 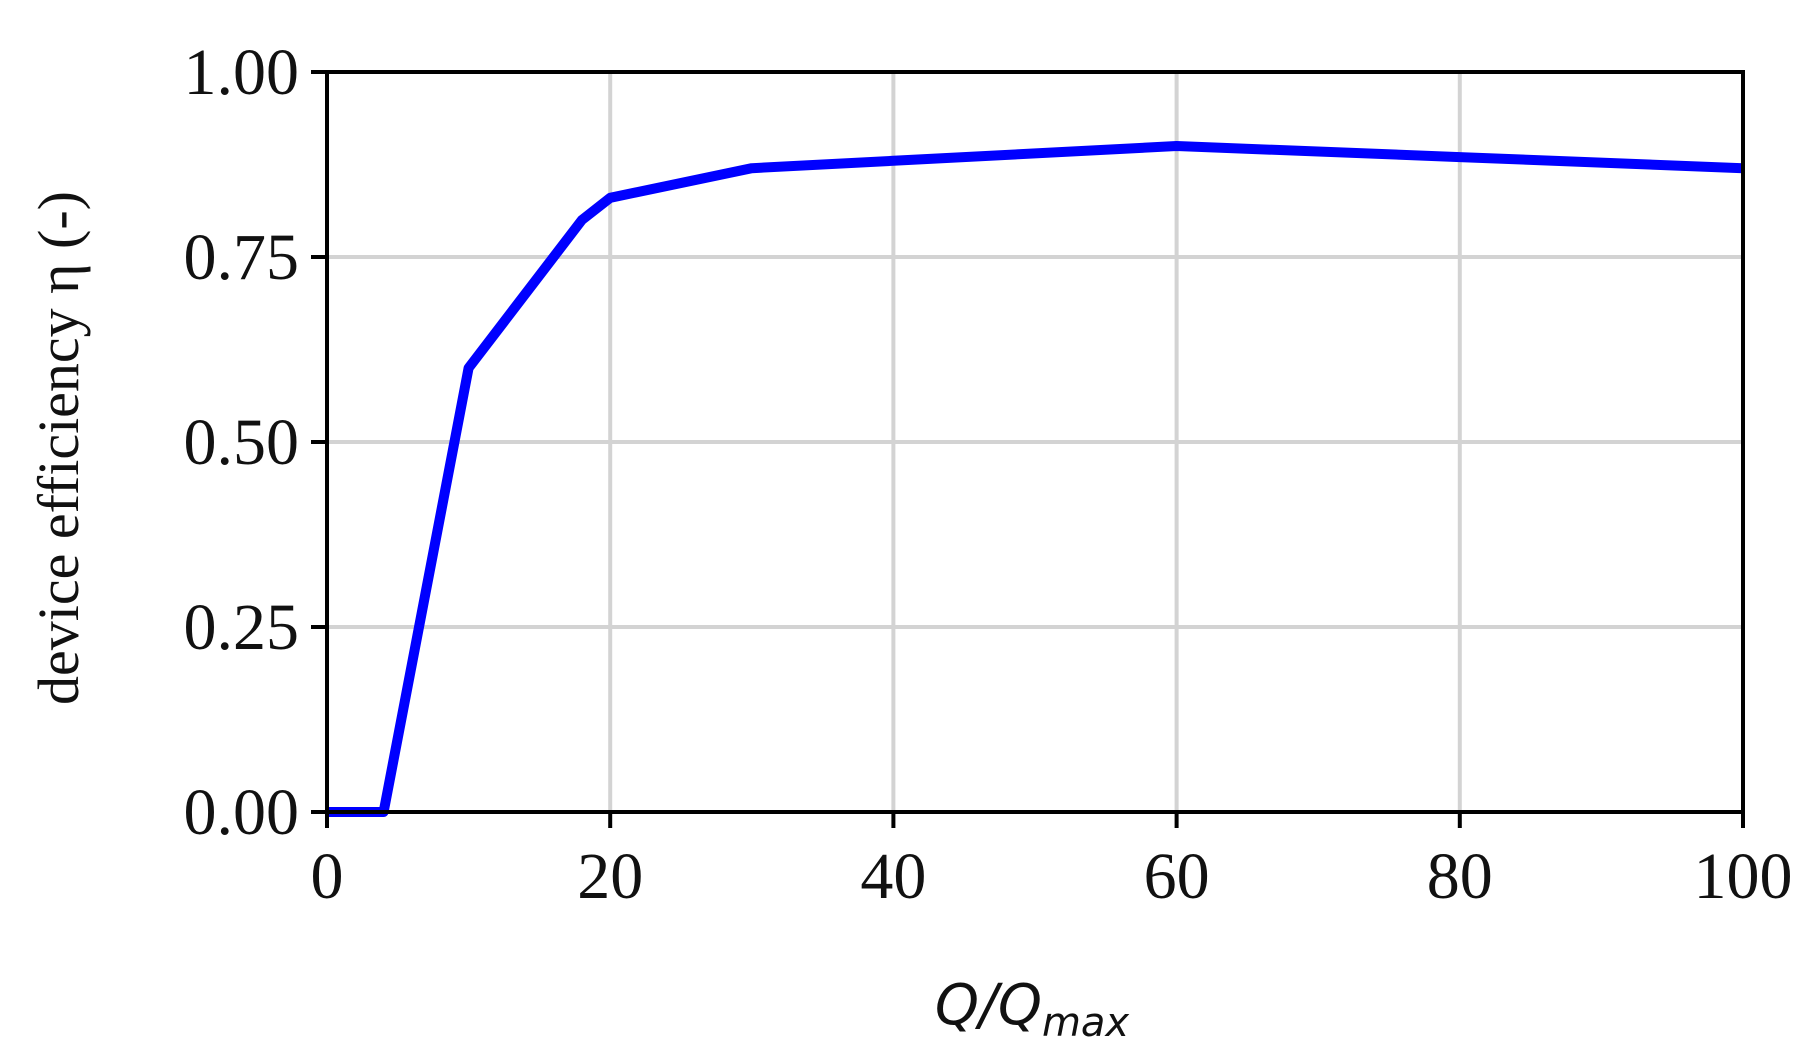 What do you see at coordinates (242, 627) in the screenshot?
I see `y-tick-label-1: 0.25` at bounding box center [242, 627].